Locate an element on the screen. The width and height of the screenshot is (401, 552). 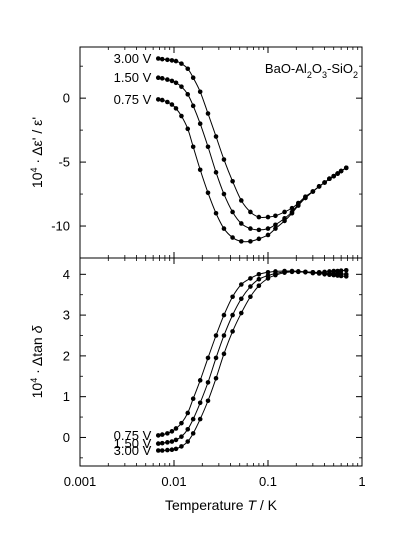
top-y-axis-label: 104 · Δε' / ε' is located at coordinates (37, 152).